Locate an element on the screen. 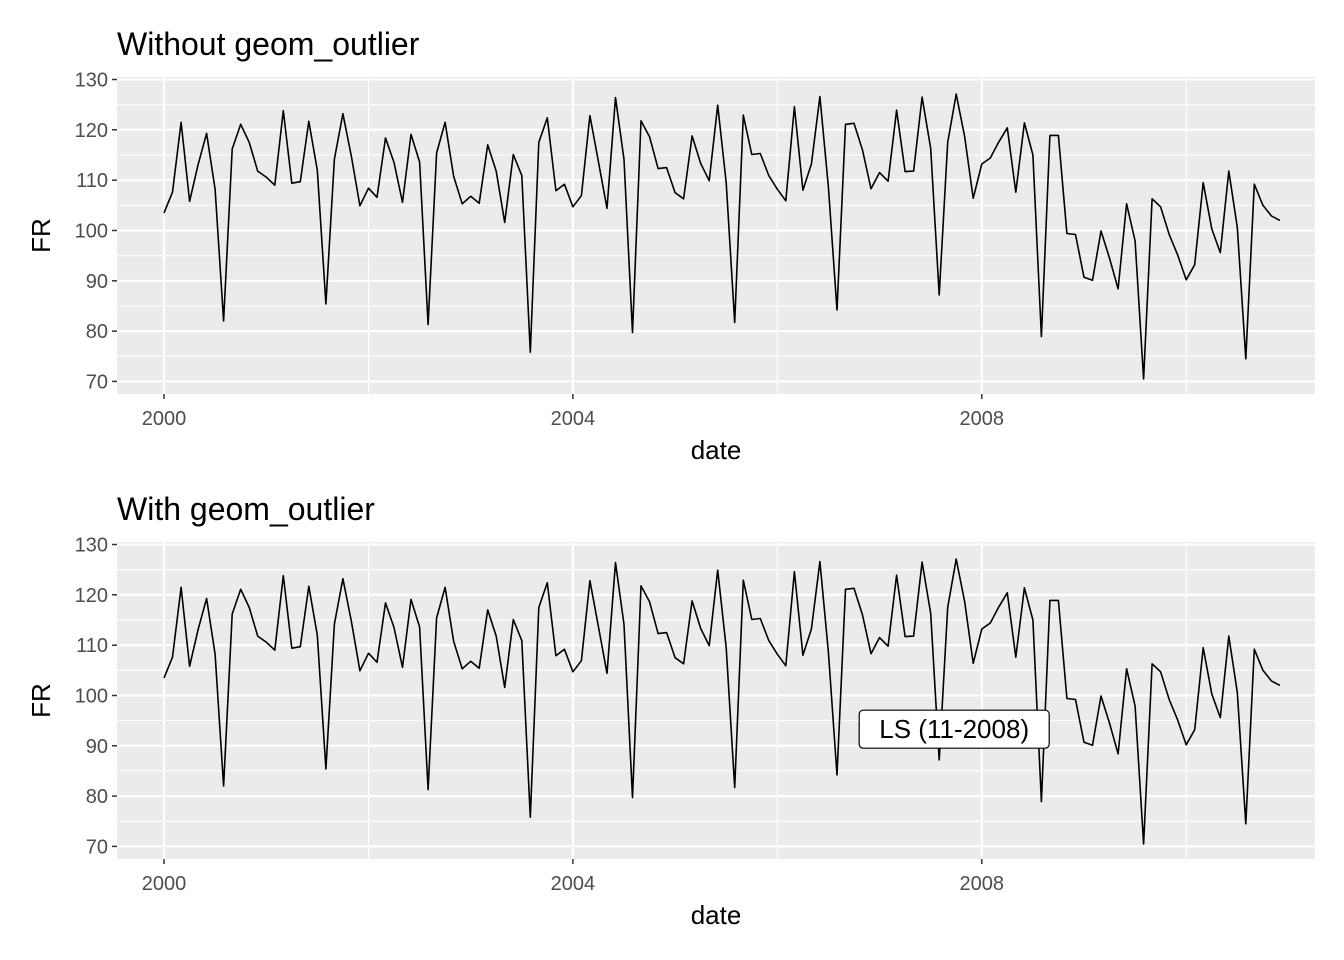 The width and height of the screenshot is (1344, 960). annotation-layer: LS (11-2008) is located at coordinates (954, 729).